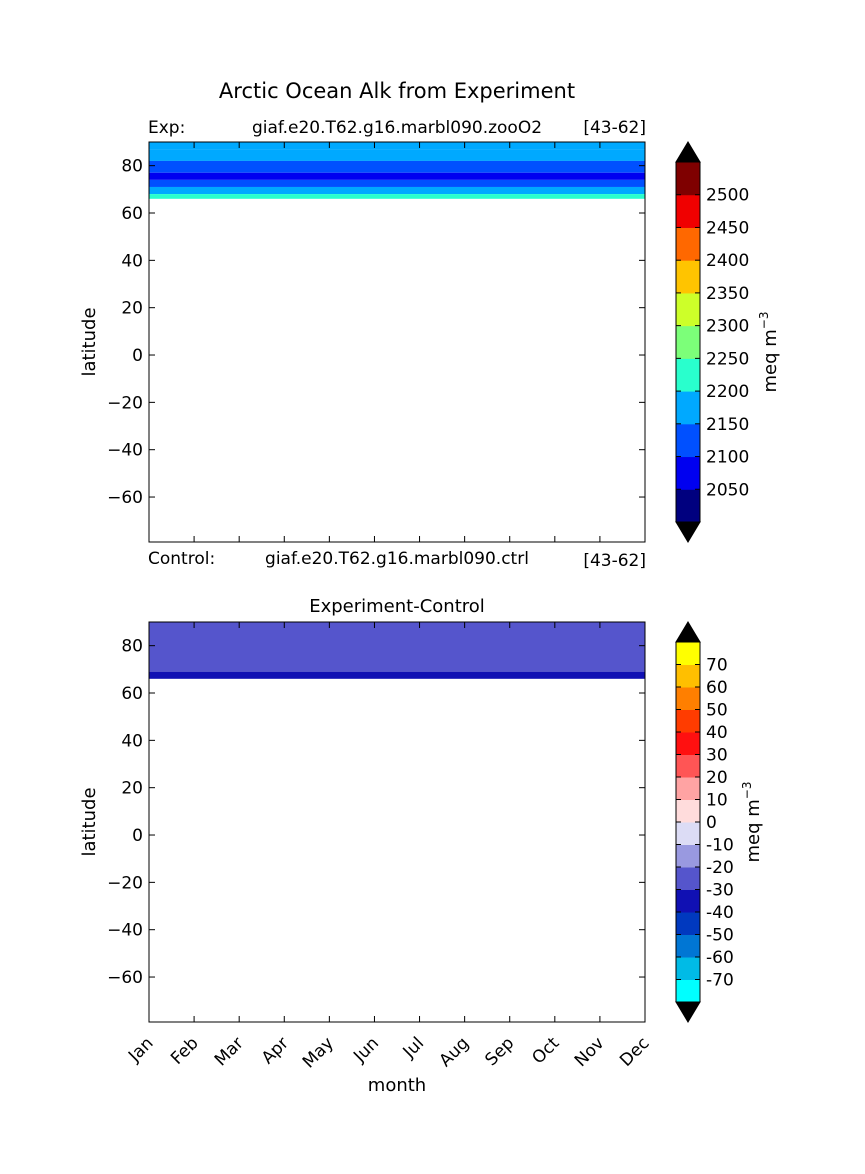 The height and width of the screenshot is (1174, 865). I want to click on exp-year-range: [43-62], so click(614, 128).